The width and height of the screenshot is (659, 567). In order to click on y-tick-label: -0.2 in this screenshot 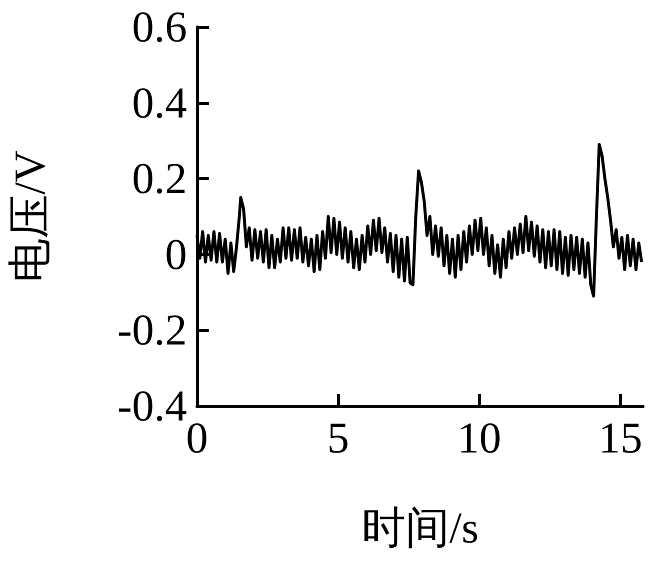, I will do `click(152, 330)`.